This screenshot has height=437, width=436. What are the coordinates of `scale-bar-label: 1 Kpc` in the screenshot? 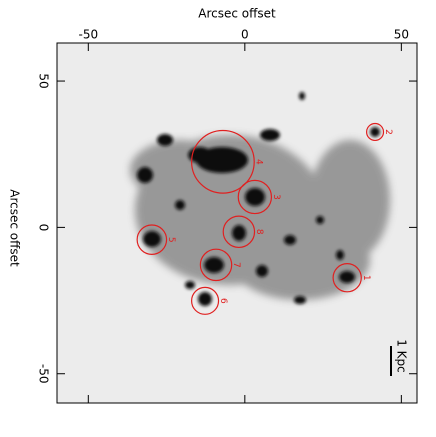 It's located at (402, 356).